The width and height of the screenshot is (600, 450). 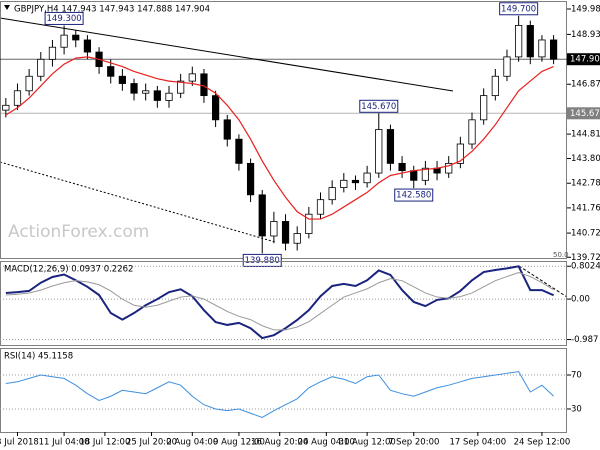 I want to click on x-tick-label: 17 Sep 04:00, so click(x=477, y=443).